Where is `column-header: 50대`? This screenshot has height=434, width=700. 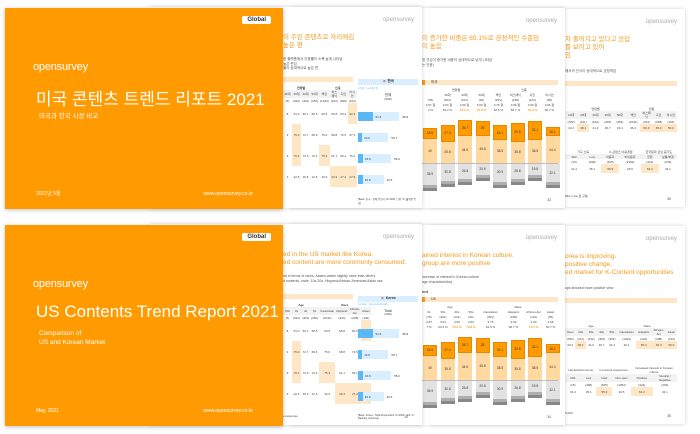 column-header: 50대 is located at coordinates (481, 94).